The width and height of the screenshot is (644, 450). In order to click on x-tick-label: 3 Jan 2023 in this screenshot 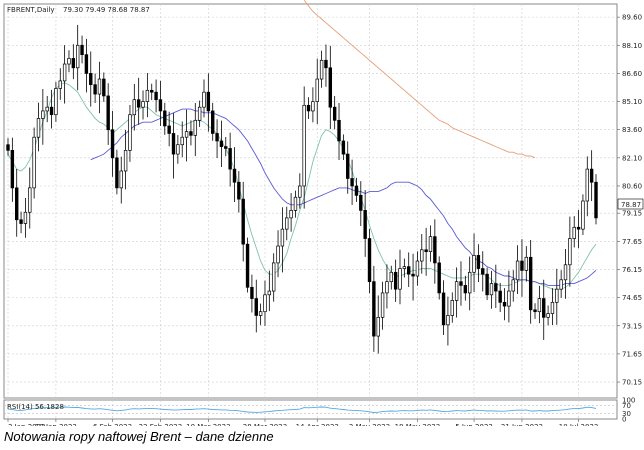, I will do `click(27, 424)`.